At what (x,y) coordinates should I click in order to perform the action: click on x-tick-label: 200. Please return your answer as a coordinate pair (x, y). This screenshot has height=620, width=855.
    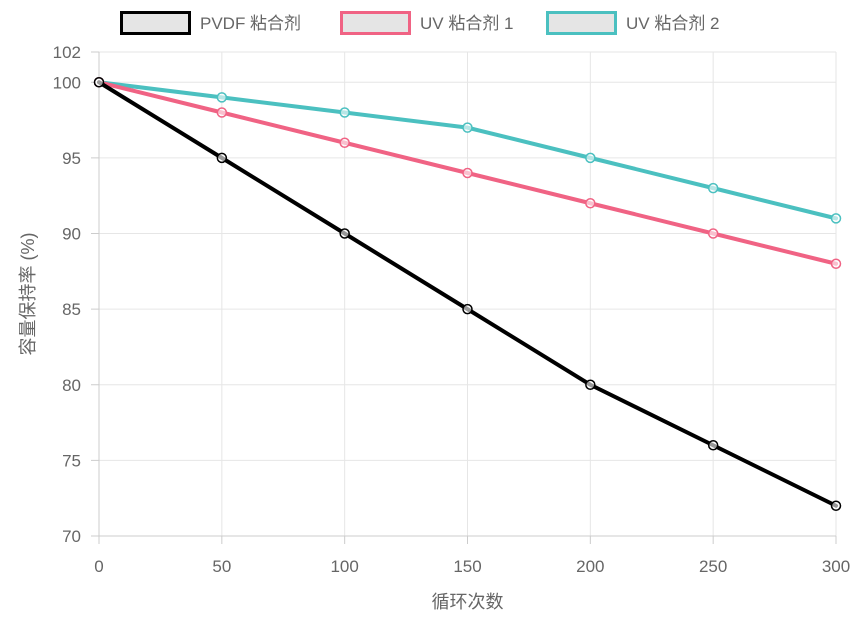
    Looking at the image, I should click on (590, 566).